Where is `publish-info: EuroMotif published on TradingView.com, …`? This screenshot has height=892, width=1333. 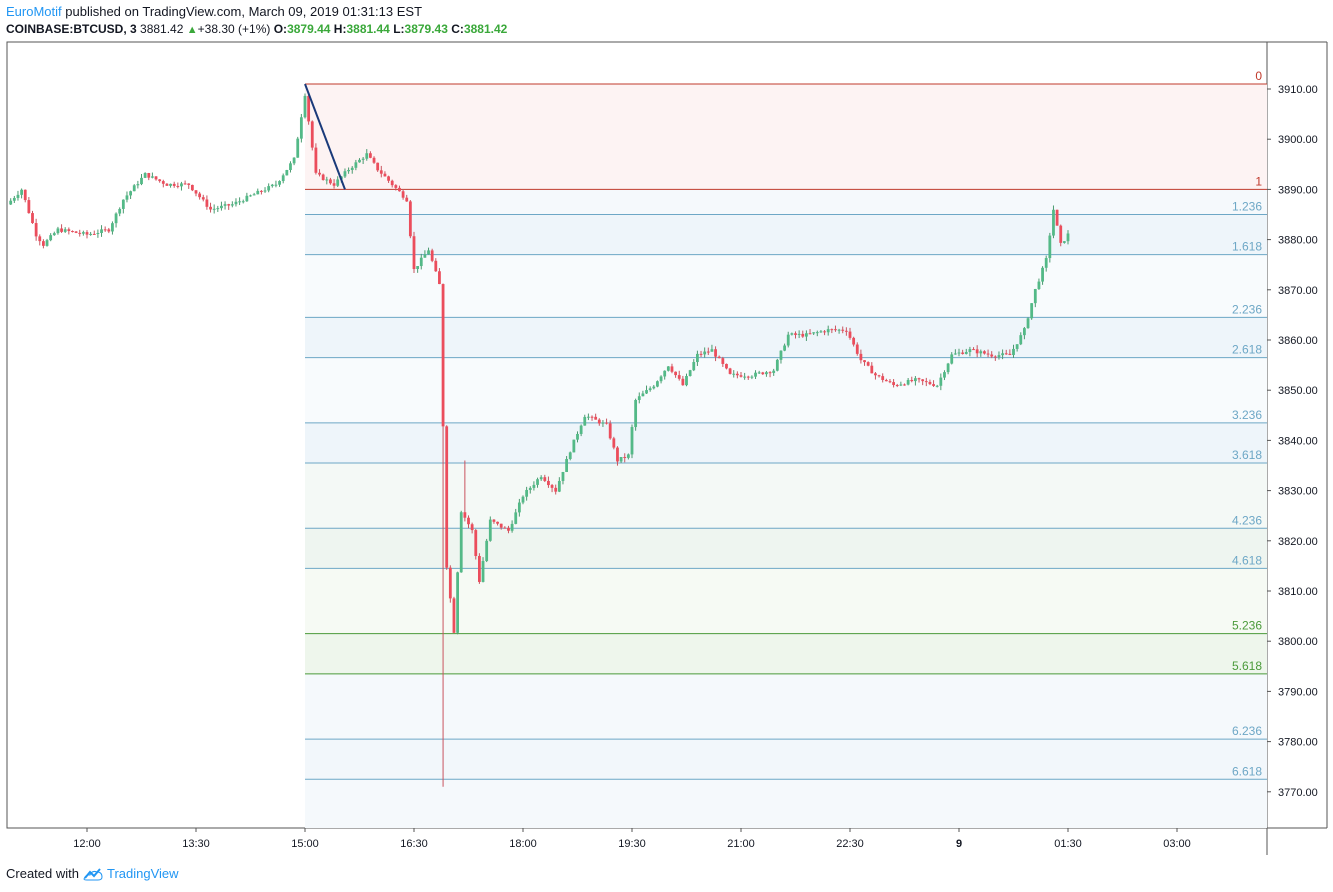 publish-info: EuroMotif published on TradingView.com, … is located at coordinates (214, 11).